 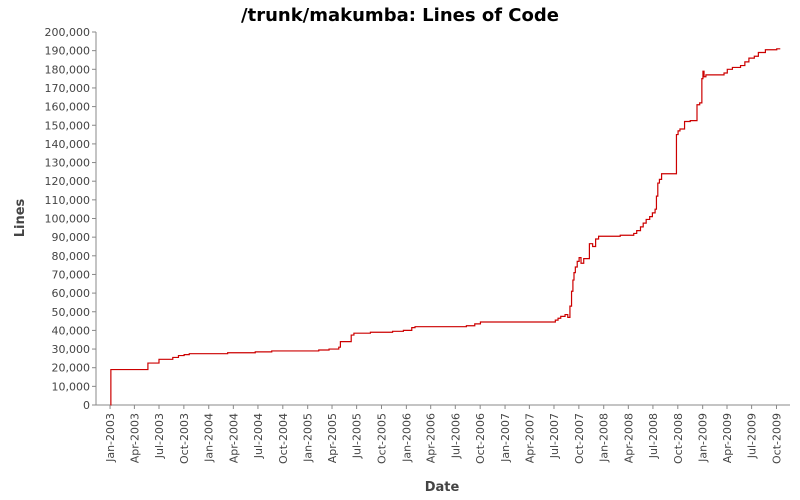 What do you see at coordinates (480, 438) in the screenshot?
I see `x-tick-label: Oct-2006` at bounding box center [480, 438].